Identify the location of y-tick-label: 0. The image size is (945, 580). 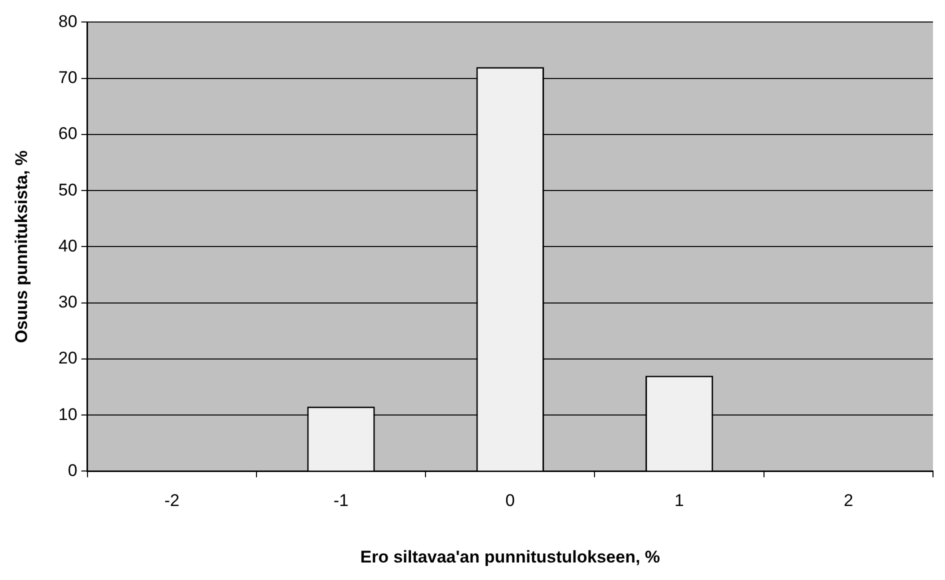
(73, 470).